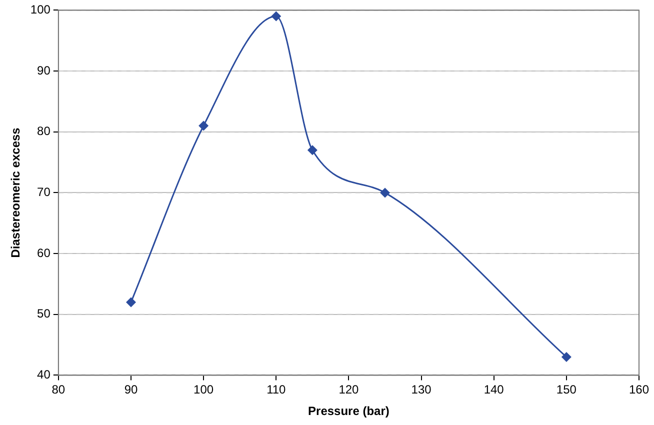  What do you see at coordinates (44, 131) in the screenshot?
I see `y-tick-label: 80` at bounding box center [44, 131].